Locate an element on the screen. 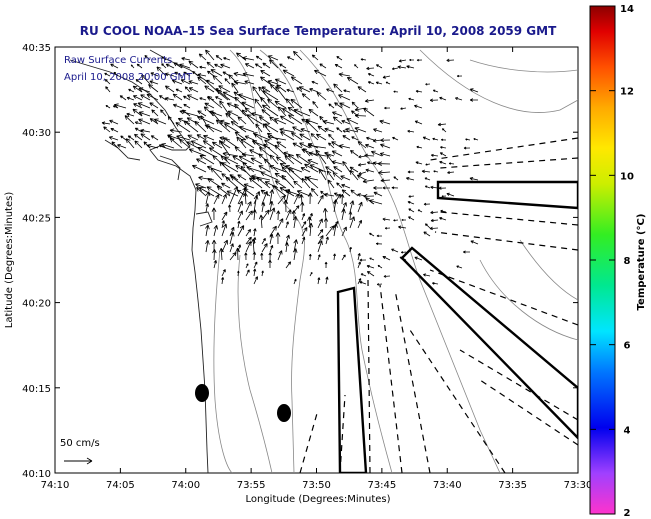 Image resolution: width=651 pixels, height=519 pixels. colorbar-tick-label: 12 is located at coordinates (627, 92).